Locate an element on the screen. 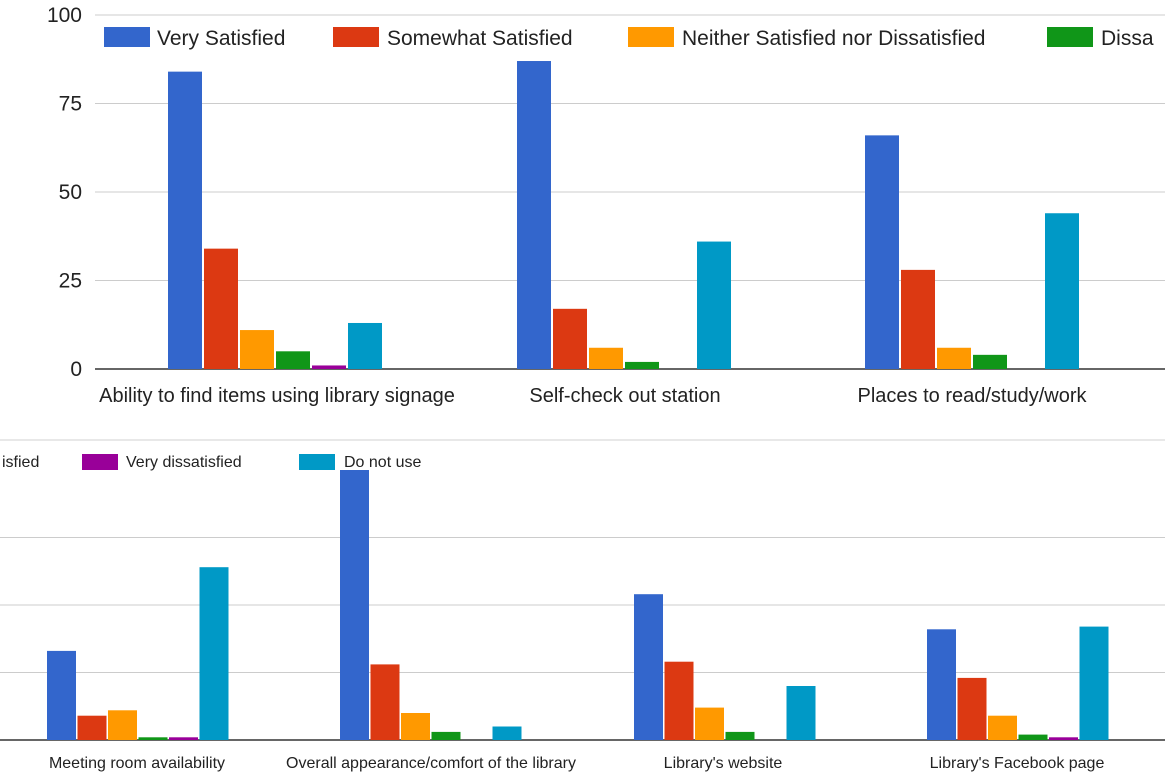  bar-very-satisfied-self-check-out-station is located at coordinates (534, 215).